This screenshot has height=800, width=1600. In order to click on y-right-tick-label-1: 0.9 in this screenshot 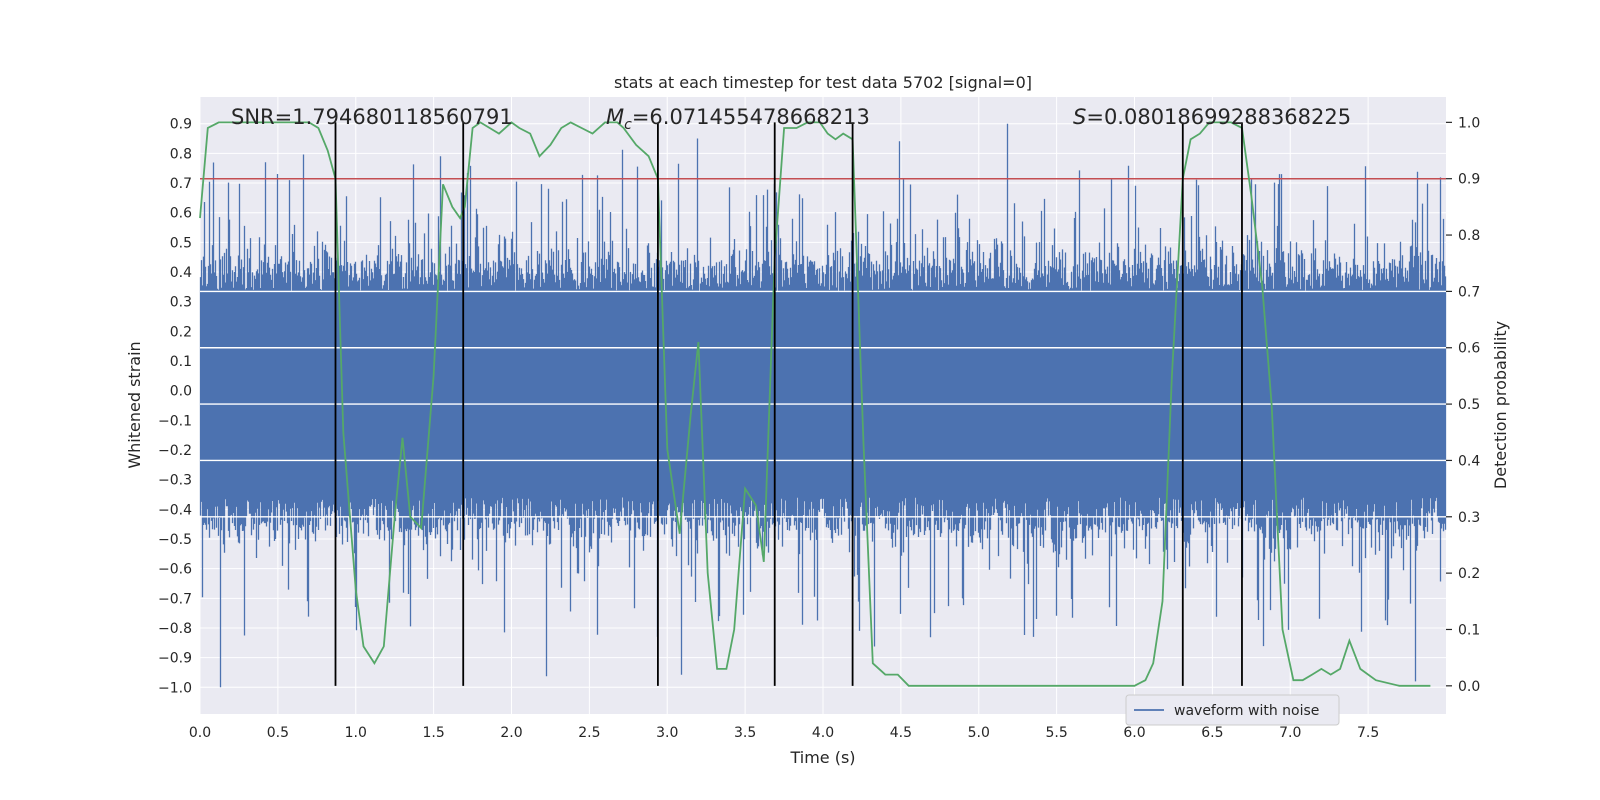, I will do `click(1469, 180)`.